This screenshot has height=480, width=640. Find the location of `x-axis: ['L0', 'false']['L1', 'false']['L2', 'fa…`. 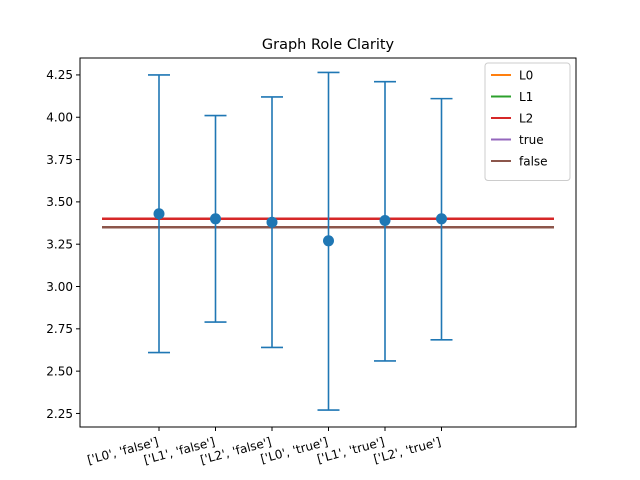

x-axis: ['L0', 'false']['L1', 'false']['L2', 'fa… is located at coordinates (264, 447).